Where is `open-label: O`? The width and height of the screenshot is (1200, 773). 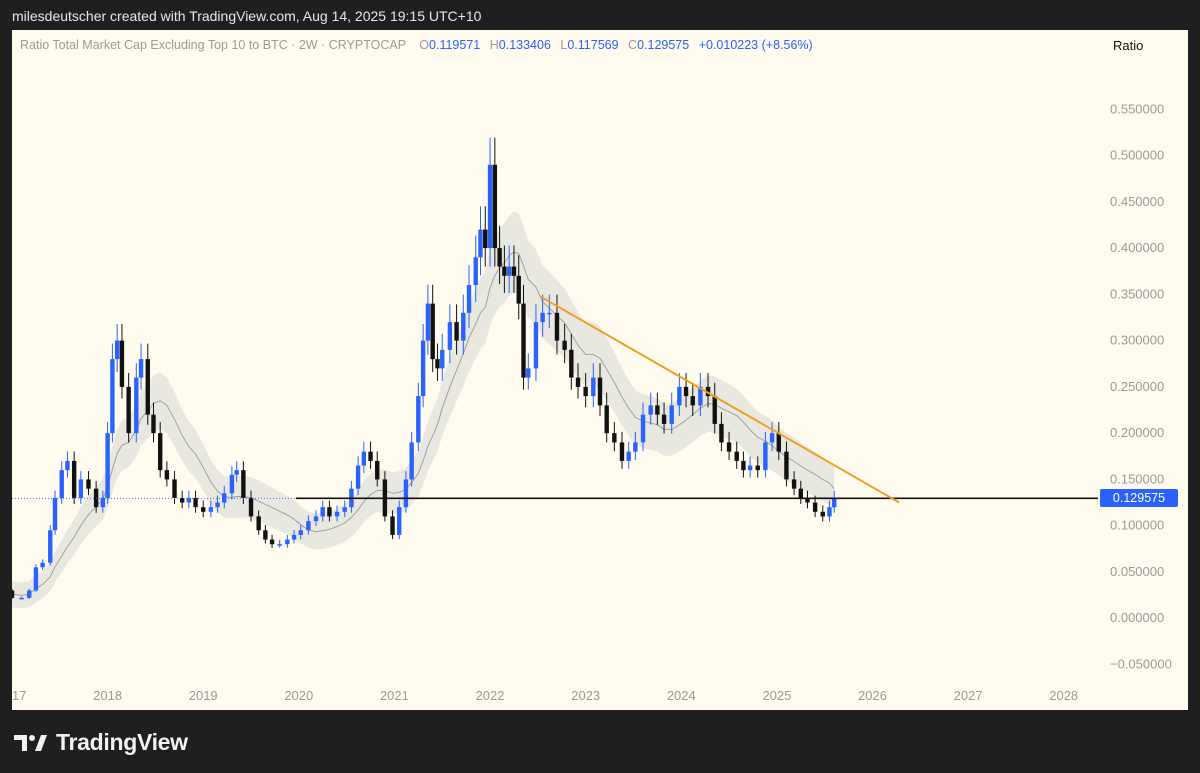
open-label: O is located at coordinates (424, 45).